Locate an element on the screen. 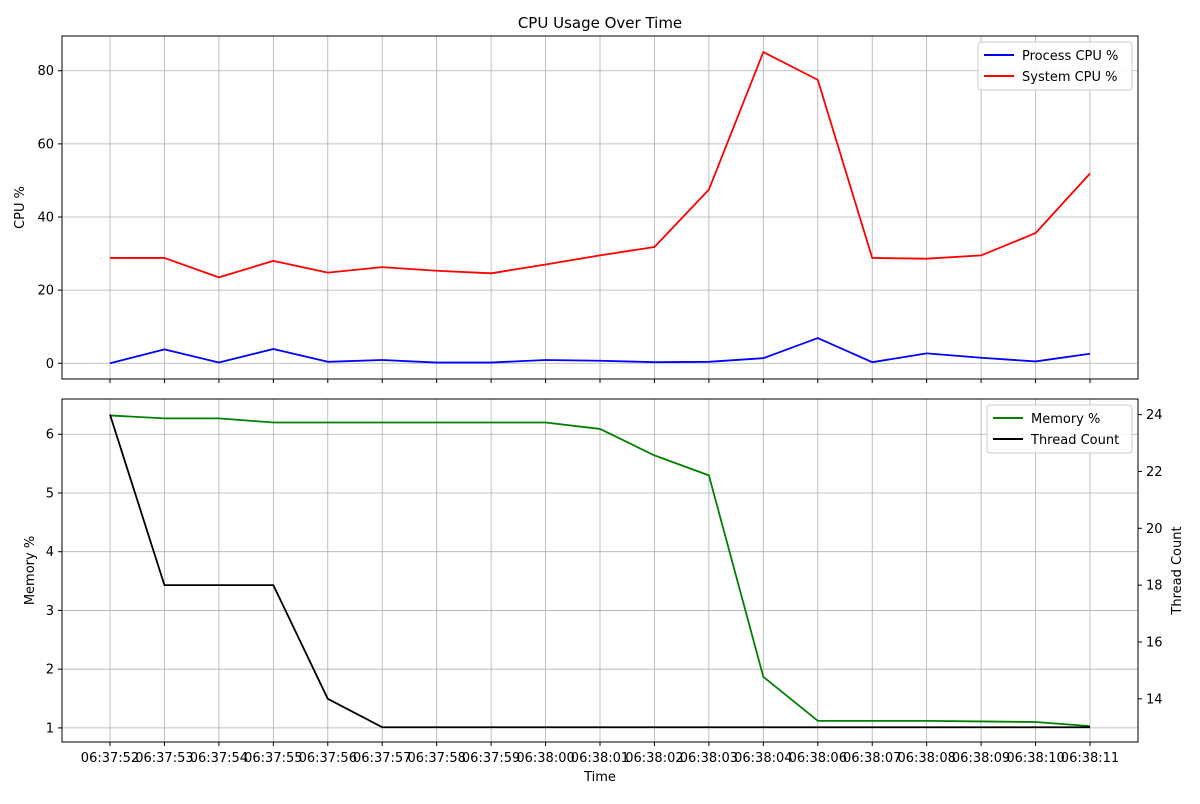 The height and width of the screenshot is (804, 1200). x-tick-label: 06:38:00 is located at coordinates (545, 758).